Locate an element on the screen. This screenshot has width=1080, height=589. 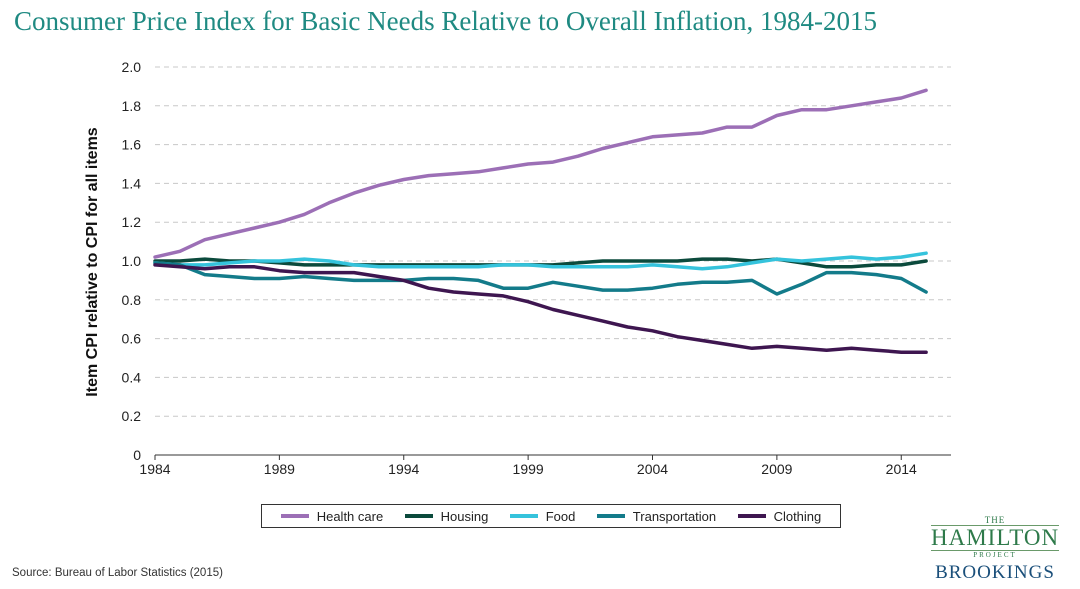
legend-item-clothing: Clothing is located at coordinates (779, 516).